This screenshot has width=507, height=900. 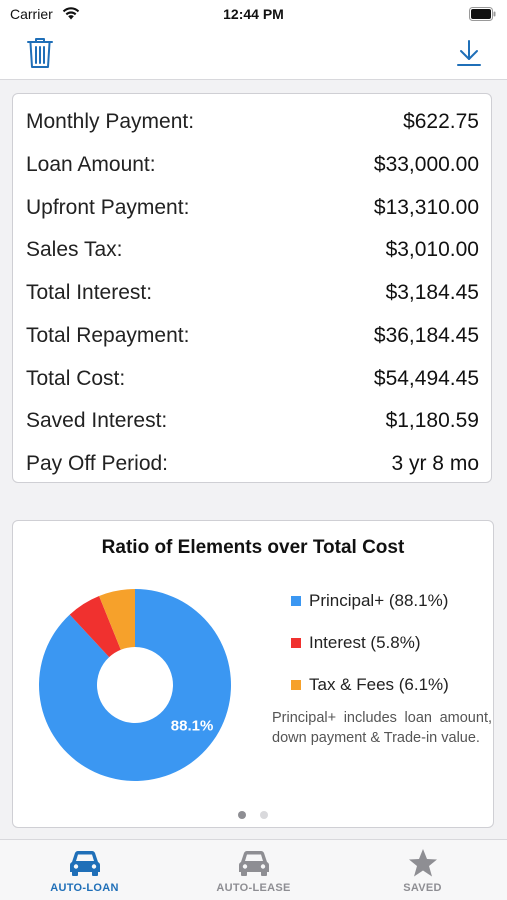 I want to click on summary-value: $36,184.45, so click(x=426, y=335).